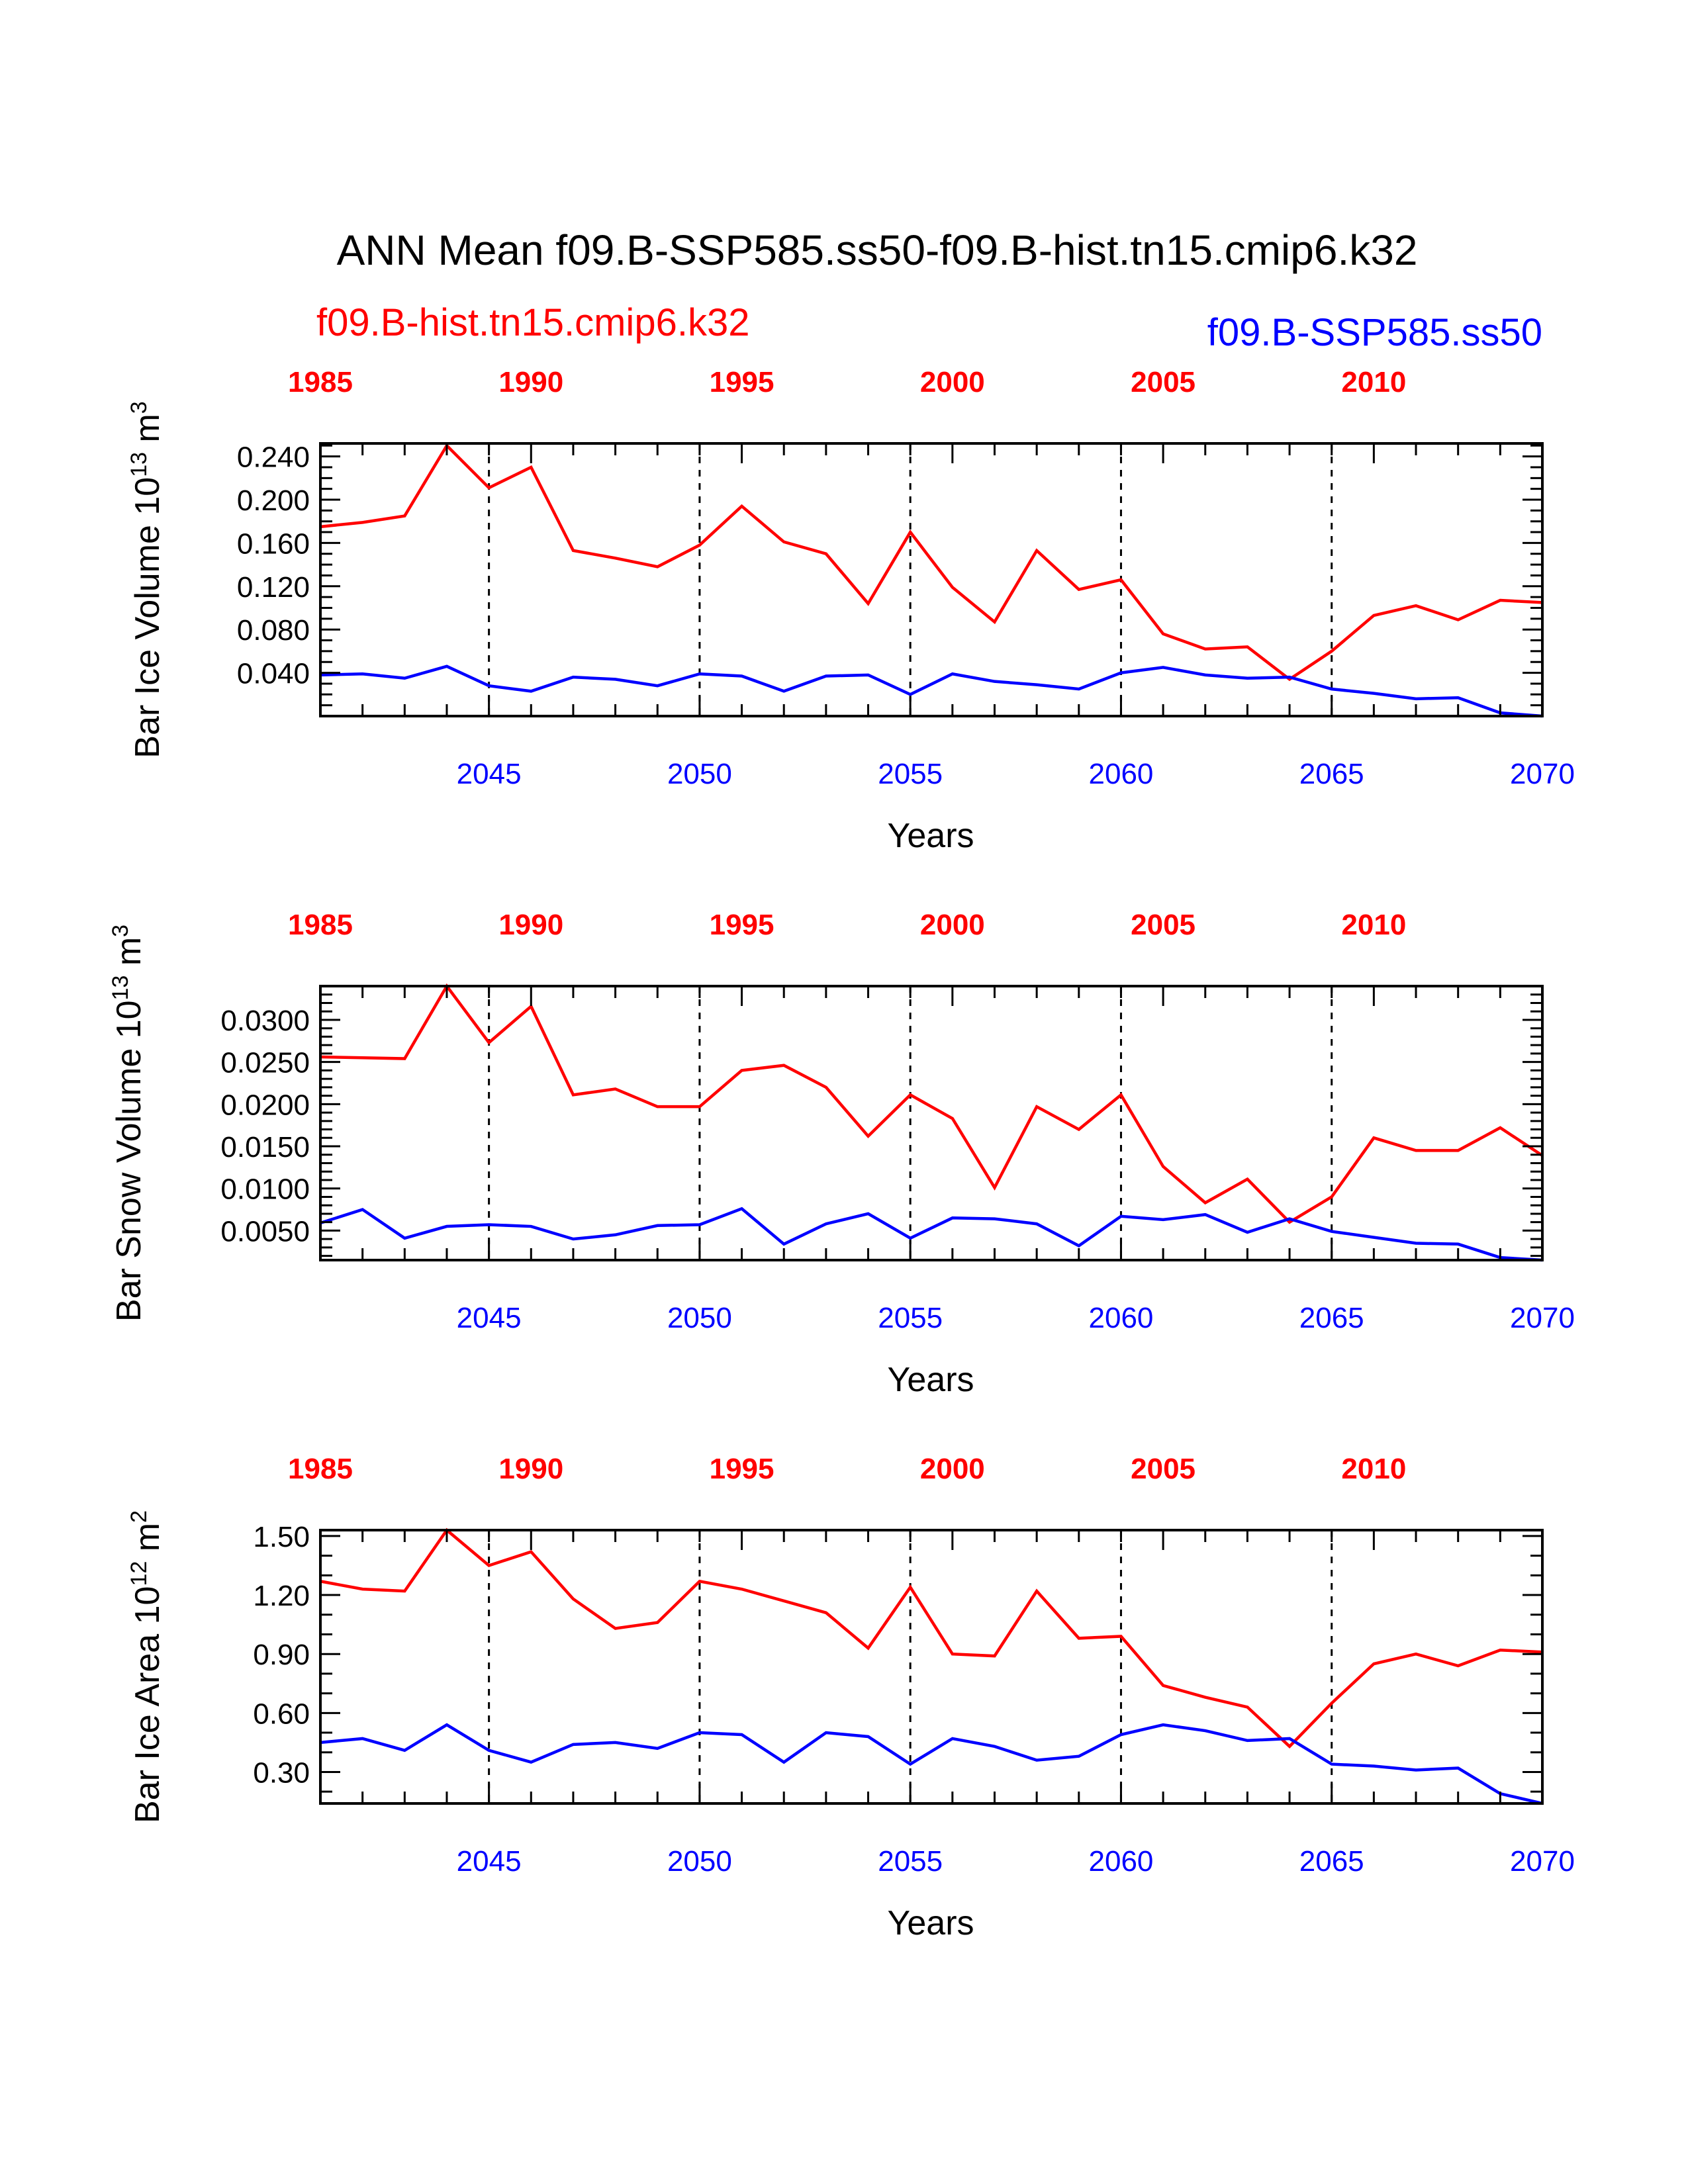 The image size is (1688, 2184). What do you see at coordinates (281, 1714) in the screenshot?
I see `y-tick-label: 0.60` at bounding box center [281, 1714].